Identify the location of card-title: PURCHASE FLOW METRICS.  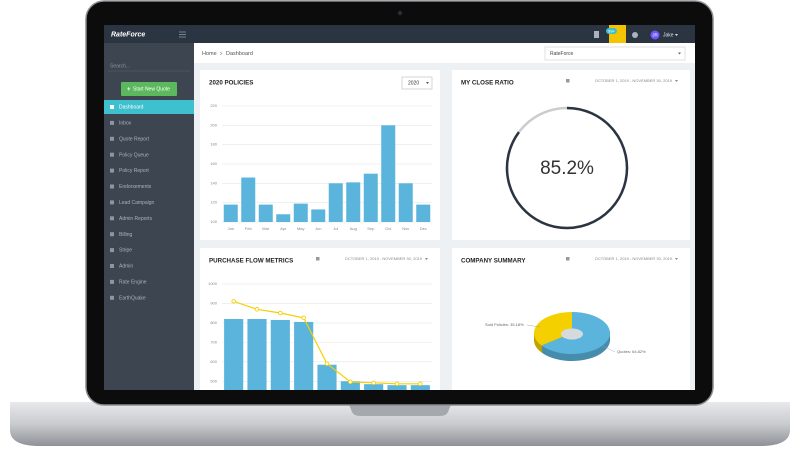
(251, 261).